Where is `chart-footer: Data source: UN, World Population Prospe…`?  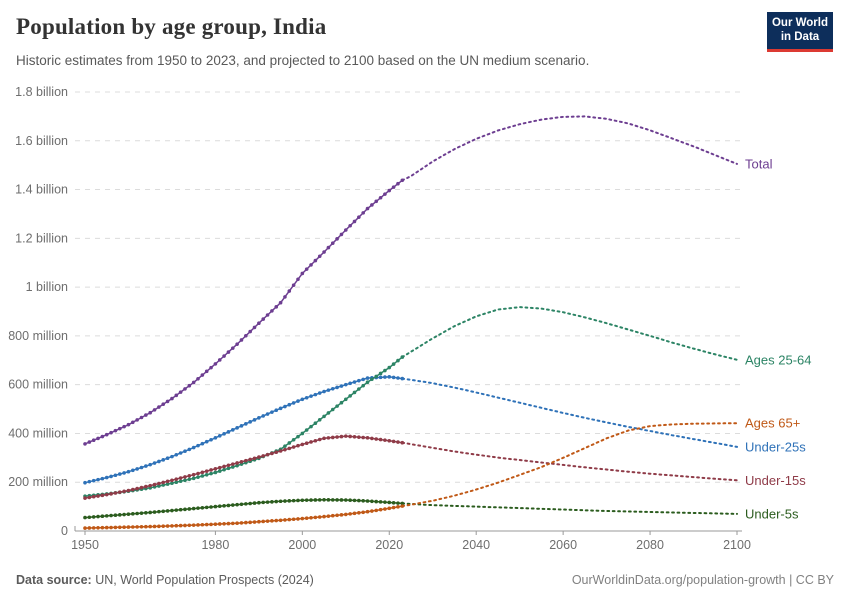
chart-footer: Data source: UN, World Population Prospe… is located at coordinates (425, 580).